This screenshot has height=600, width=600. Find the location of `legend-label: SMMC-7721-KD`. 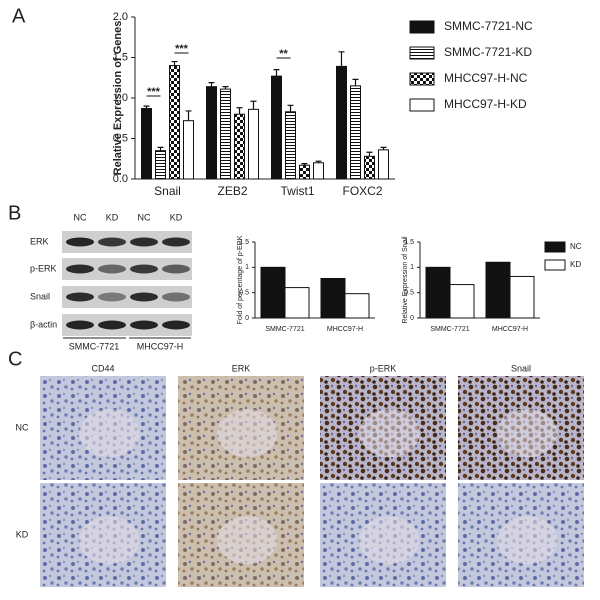

legend-label: SMMC-7721-KD is located at coordinates (488, 52).